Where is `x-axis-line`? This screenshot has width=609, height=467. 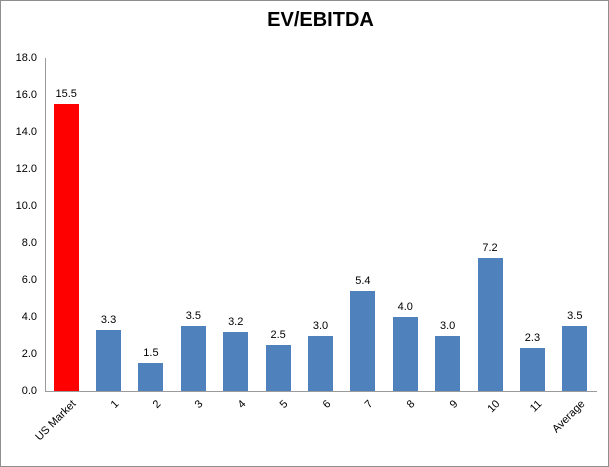 x-axis-line is located at coordinates (321, 391).